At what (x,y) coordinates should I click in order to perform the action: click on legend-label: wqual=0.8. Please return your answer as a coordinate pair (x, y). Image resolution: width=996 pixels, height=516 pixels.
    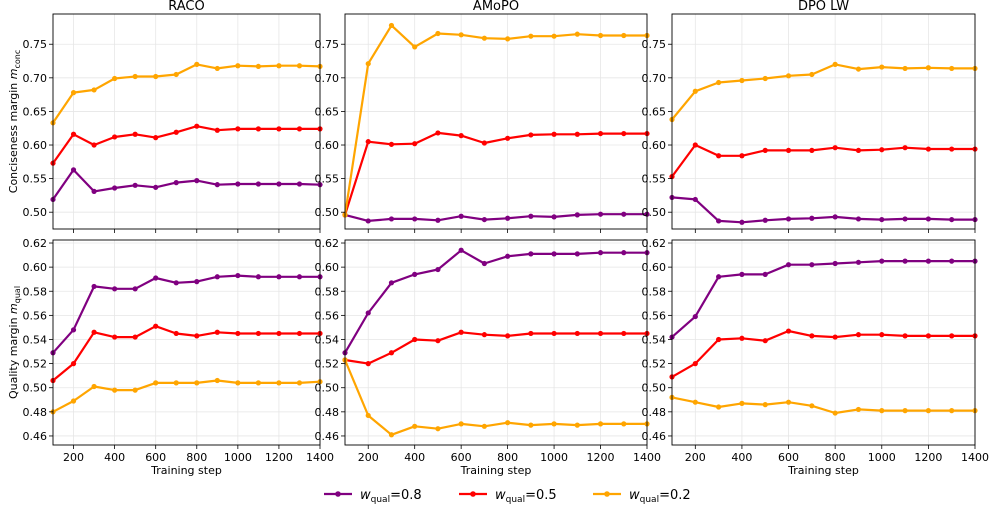
    Looking at the image, I should click on (391, 496).